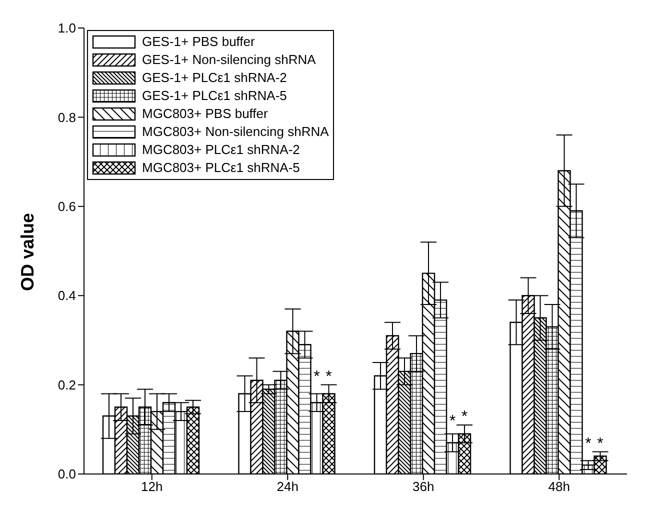 The height and width of the screenshot is (514, 647). What do you see at coordinates (229, 60) in the screenshot?
I see `legend-label: GES-1+ Non-silencing shRNA` at bounding box center [229, 60].